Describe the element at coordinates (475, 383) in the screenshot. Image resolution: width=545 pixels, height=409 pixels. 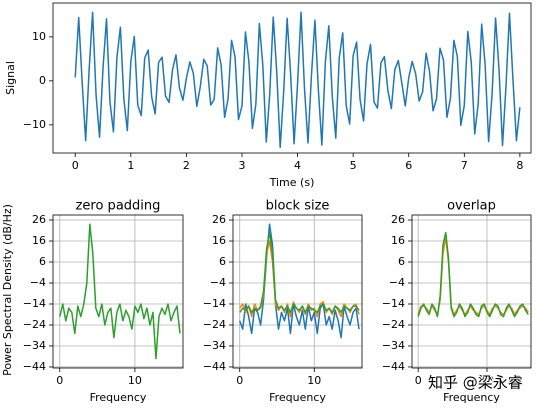
I see `watermark: 知乎 @梁永睿` at that location.